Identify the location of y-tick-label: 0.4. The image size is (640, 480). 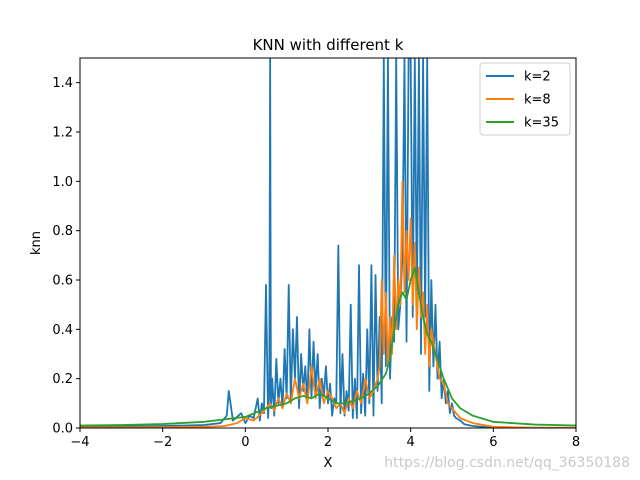
(62, 330).